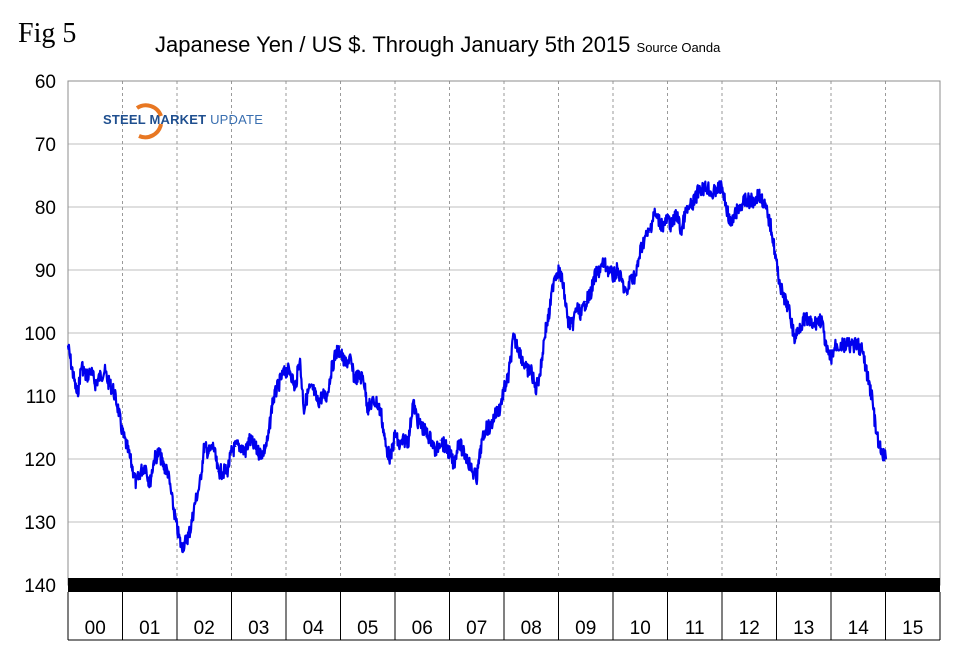 The image size is (959, 652). Describe the element at coordinates (40, 334) in the screenshot. I see `y-tick-label: 100` at that location.